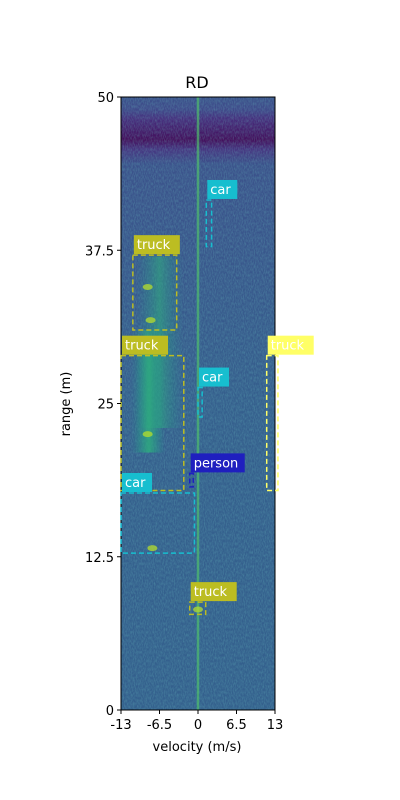  I want to click on y-tick-label: 50, so click(105, 98).